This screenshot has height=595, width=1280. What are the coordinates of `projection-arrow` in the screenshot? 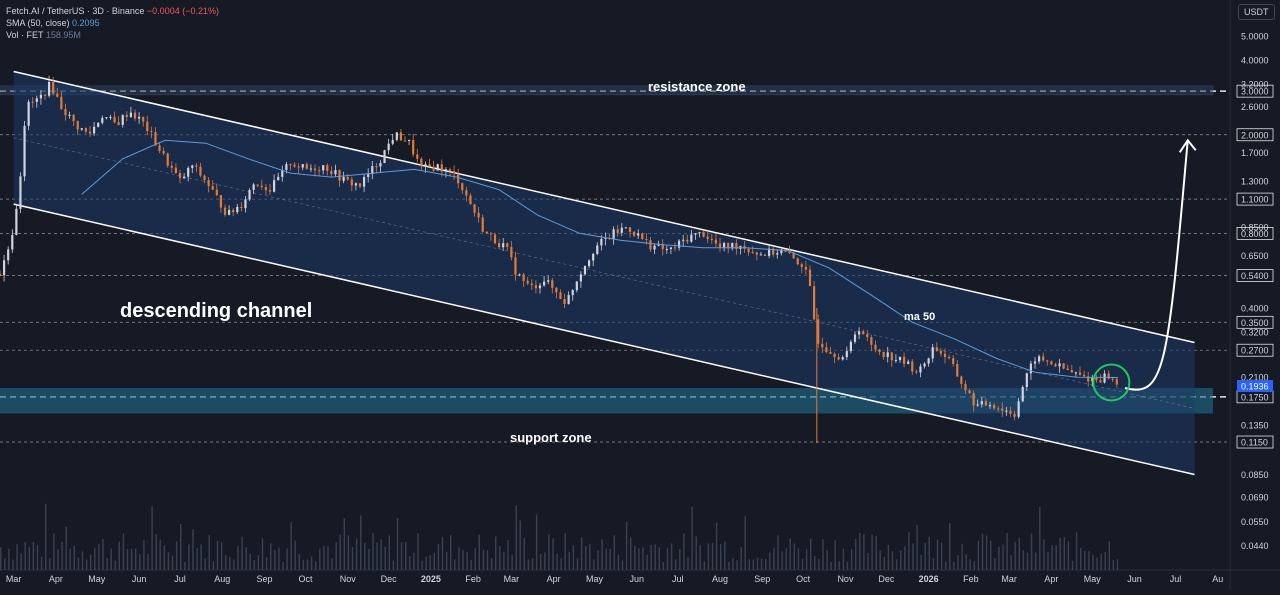 It's located at (1156, 265).